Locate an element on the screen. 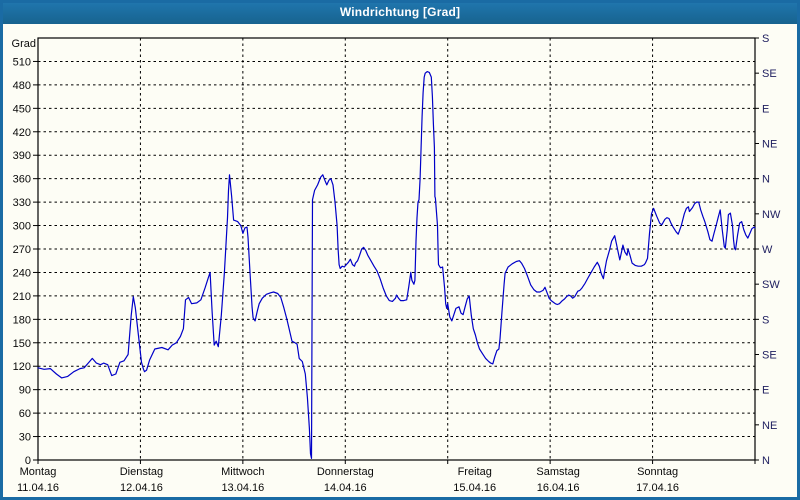 Image resolution: width=800 pixels, height=500 pixels. y-axis-tick-label: 0 is located at coordinates (28, 461).